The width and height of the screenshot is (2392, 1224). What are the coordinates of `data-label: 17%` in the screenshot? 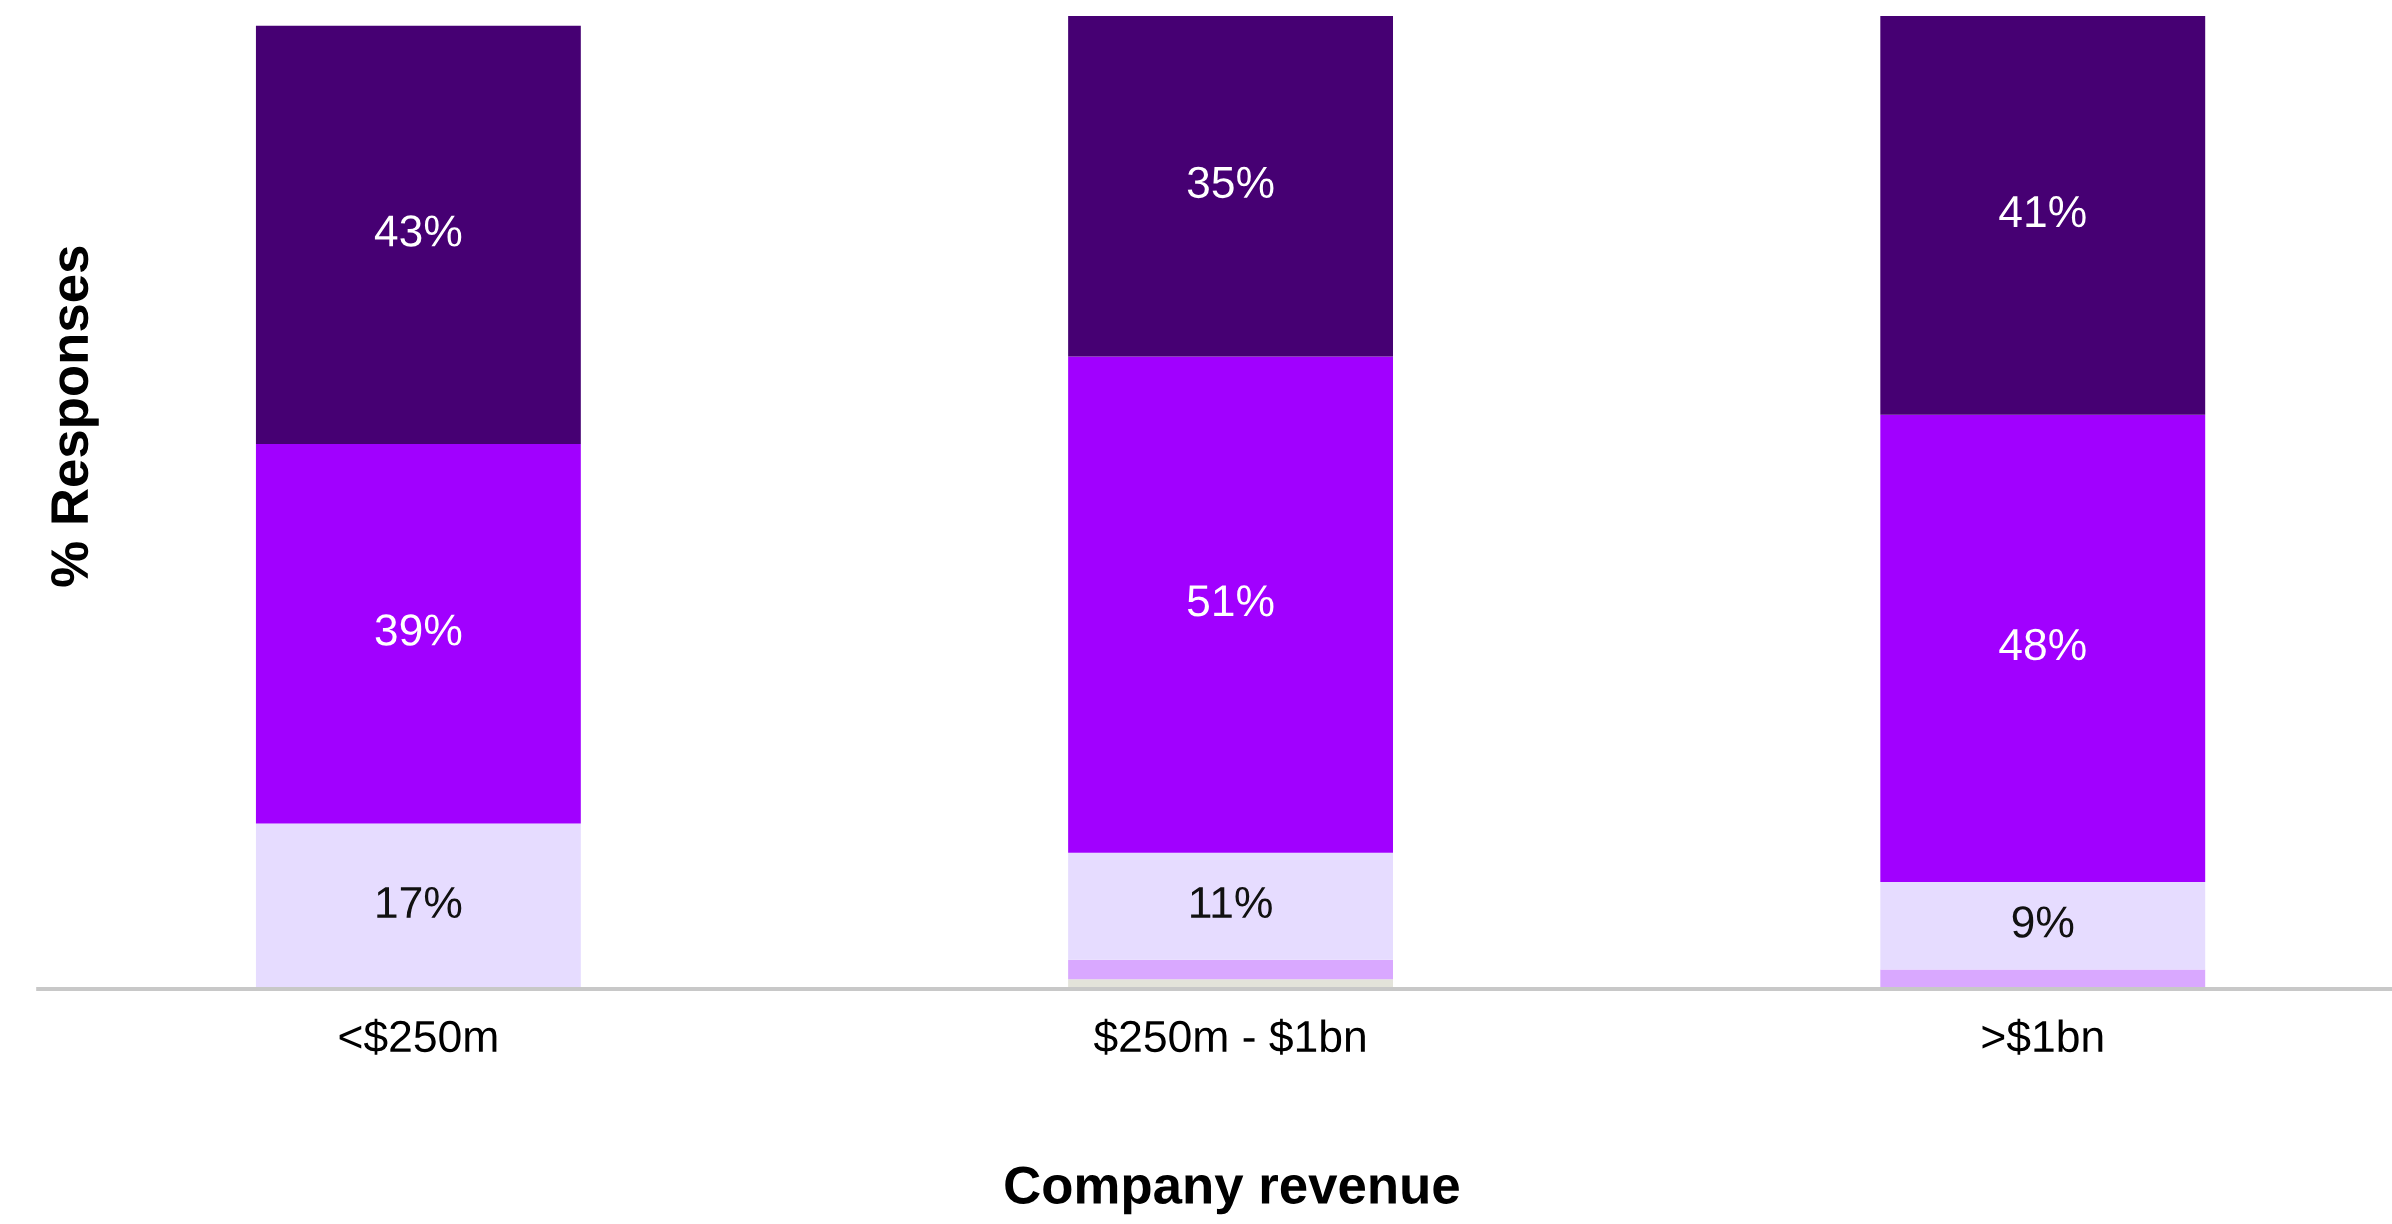 It's located at (419, 902).